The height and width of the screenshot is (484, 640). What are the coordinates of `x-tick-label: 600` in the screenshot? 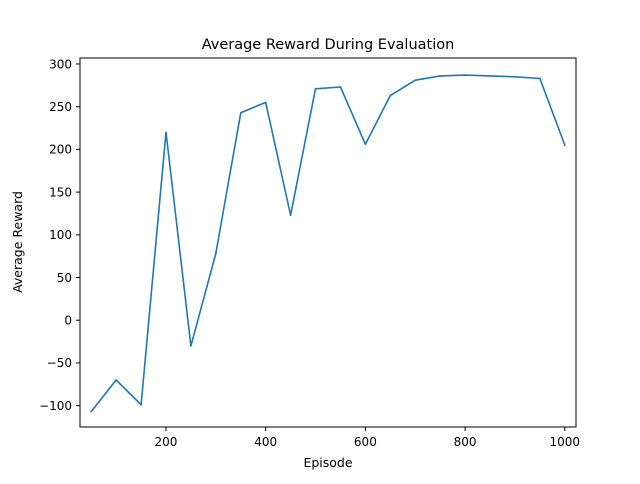 It's located at (365, 442).